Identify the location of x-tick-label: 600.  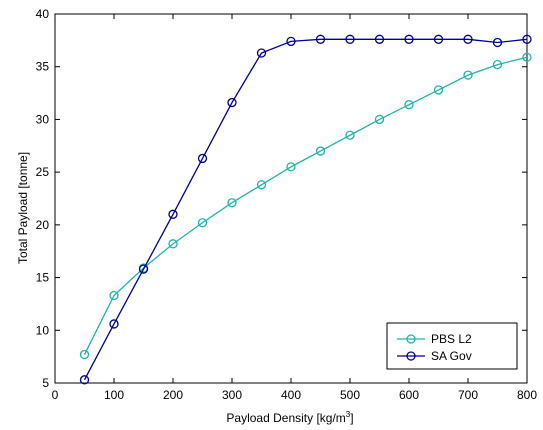
(409, 395).